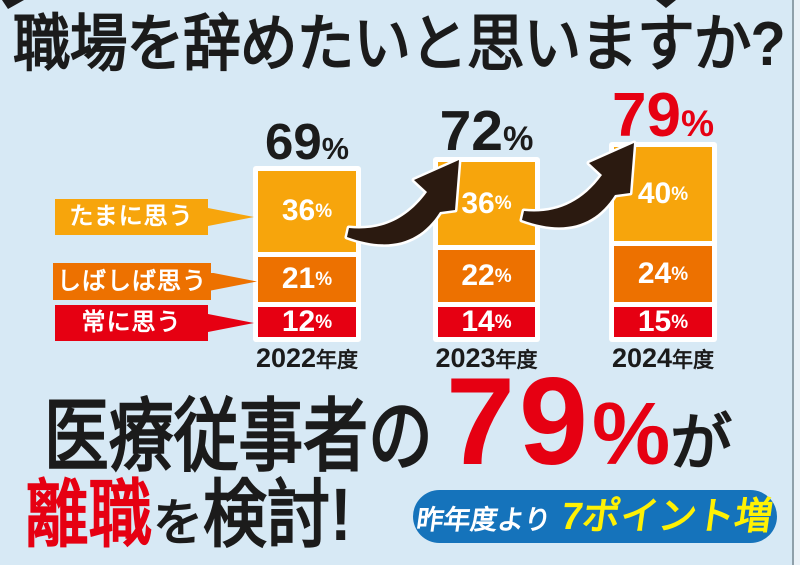 The image size is (800, 565). What do you see at coordinates (654, 321) in the screenshot?
I see `segment-value: 15` at bounding box center [654, 321].